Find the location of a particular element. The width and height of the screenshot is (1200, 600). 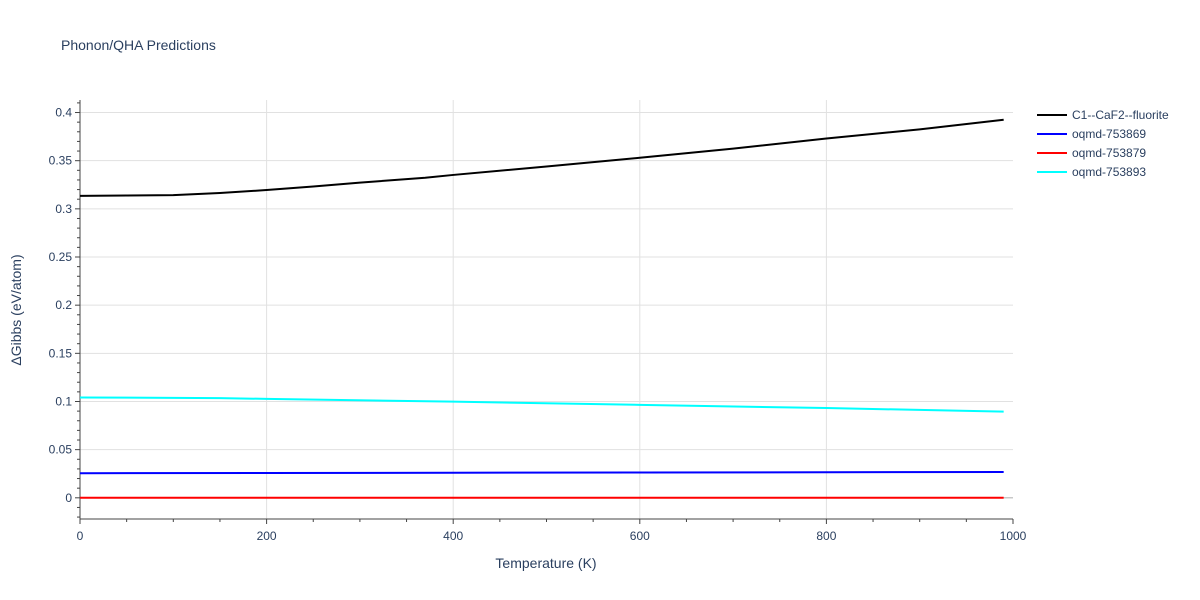

legend-label: oqmd-753879 is located at coordinates (1109, 153).